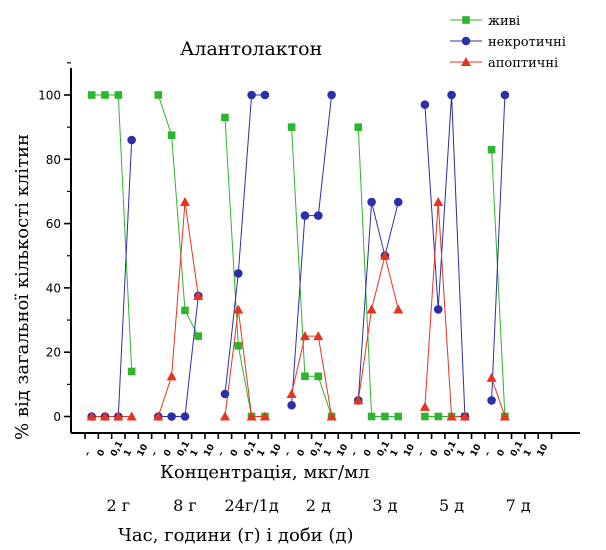 The height and width of the screenshot is (550, 606). Describe the element at coordinates (225, 117) in the screenshot. I see `data-point-square: живі: 93` at that location.